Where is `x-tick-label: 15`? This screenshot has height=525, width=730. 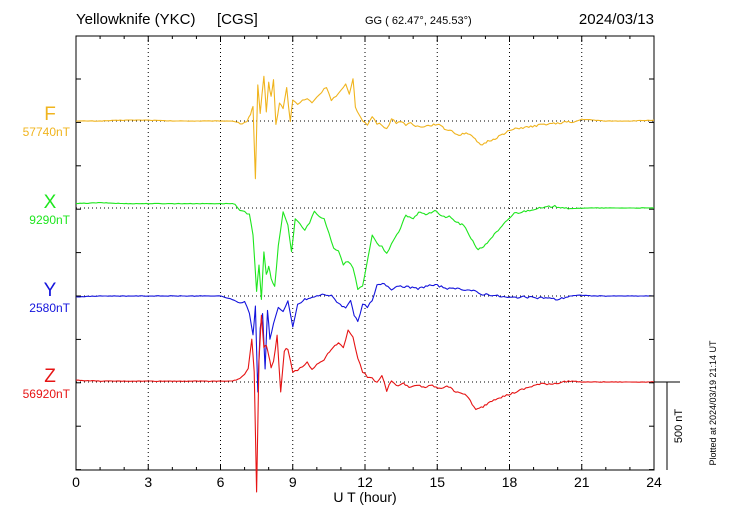 x-tick-label: 15 is located at coordinates (437, 482).